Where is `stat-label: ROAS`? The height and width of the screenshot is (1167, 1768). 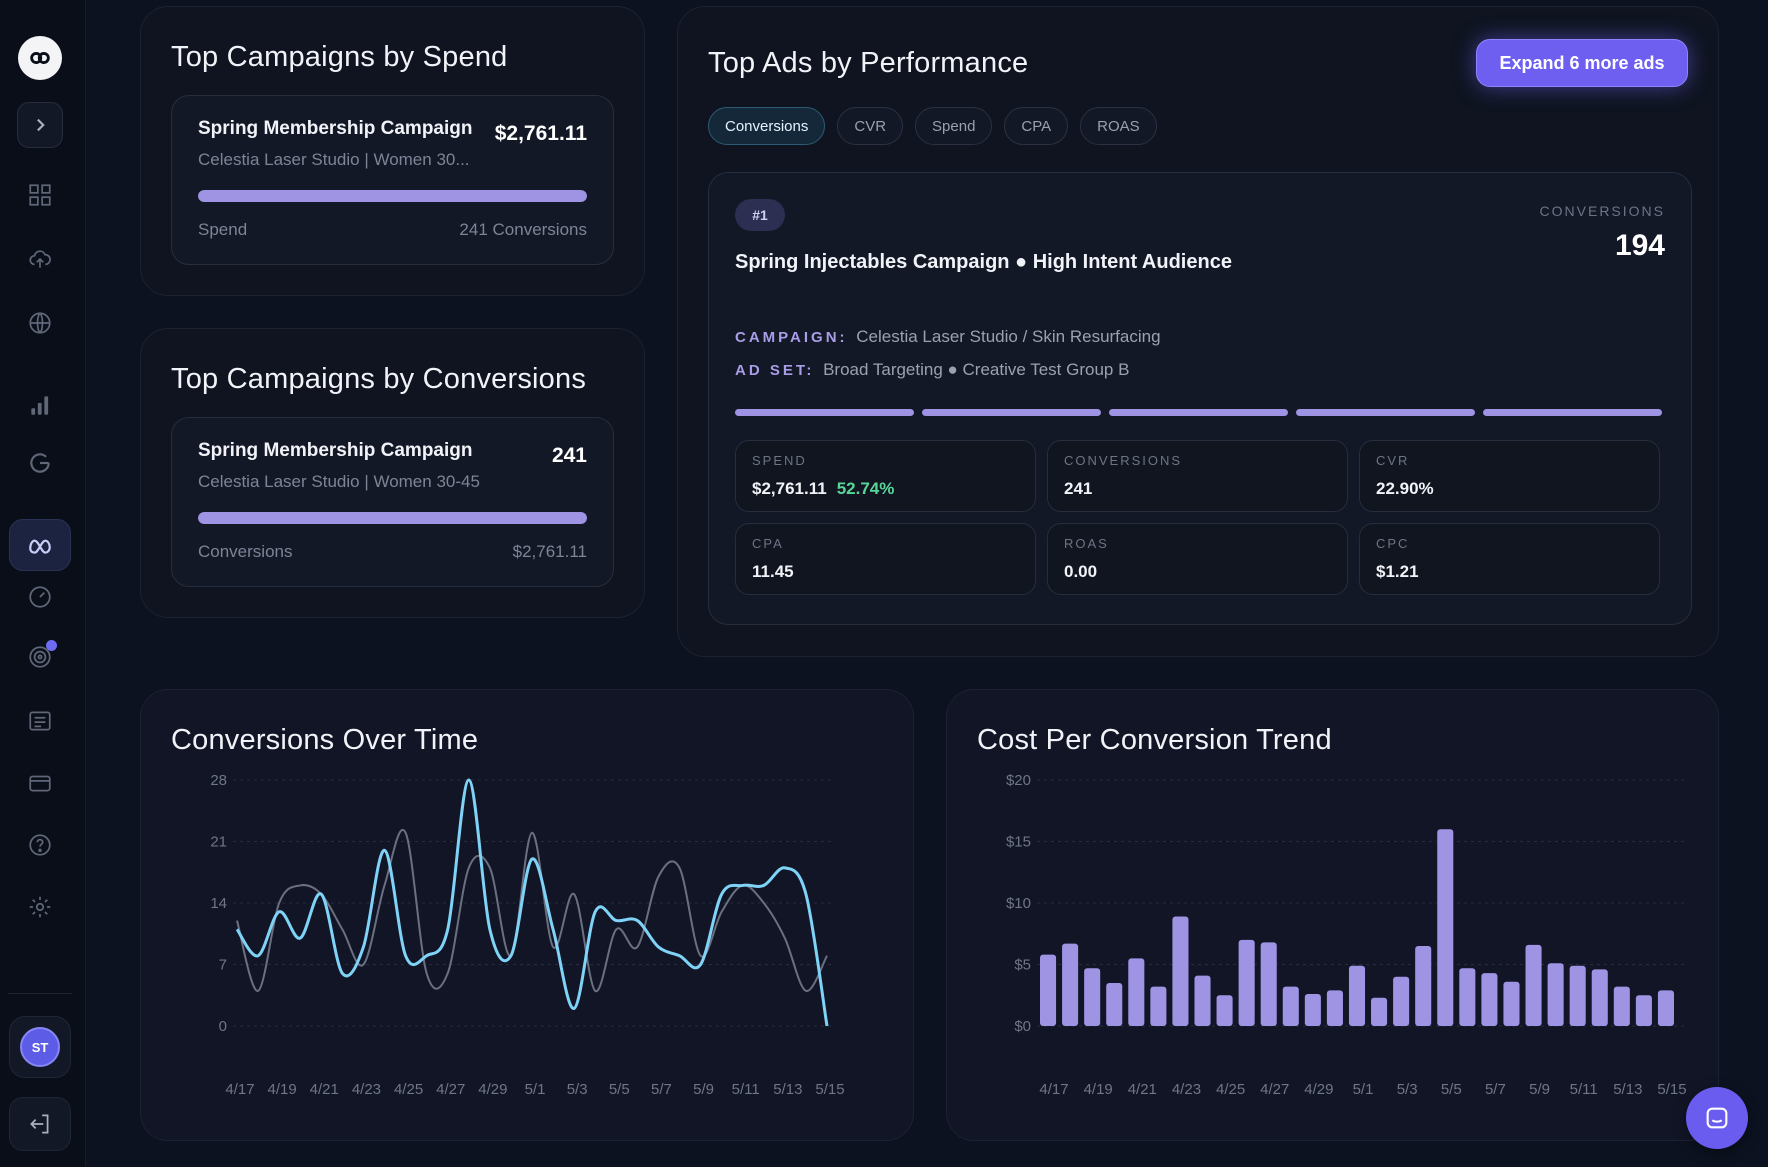 stat-label: ROAS is located at coordinates (1086, 543).